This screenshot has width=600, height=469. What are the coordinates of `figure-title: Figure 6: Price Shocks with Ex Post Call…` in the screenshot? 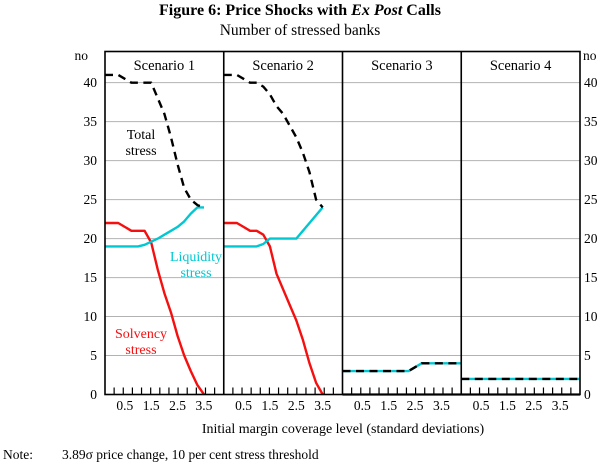 It's located at (300, 11).